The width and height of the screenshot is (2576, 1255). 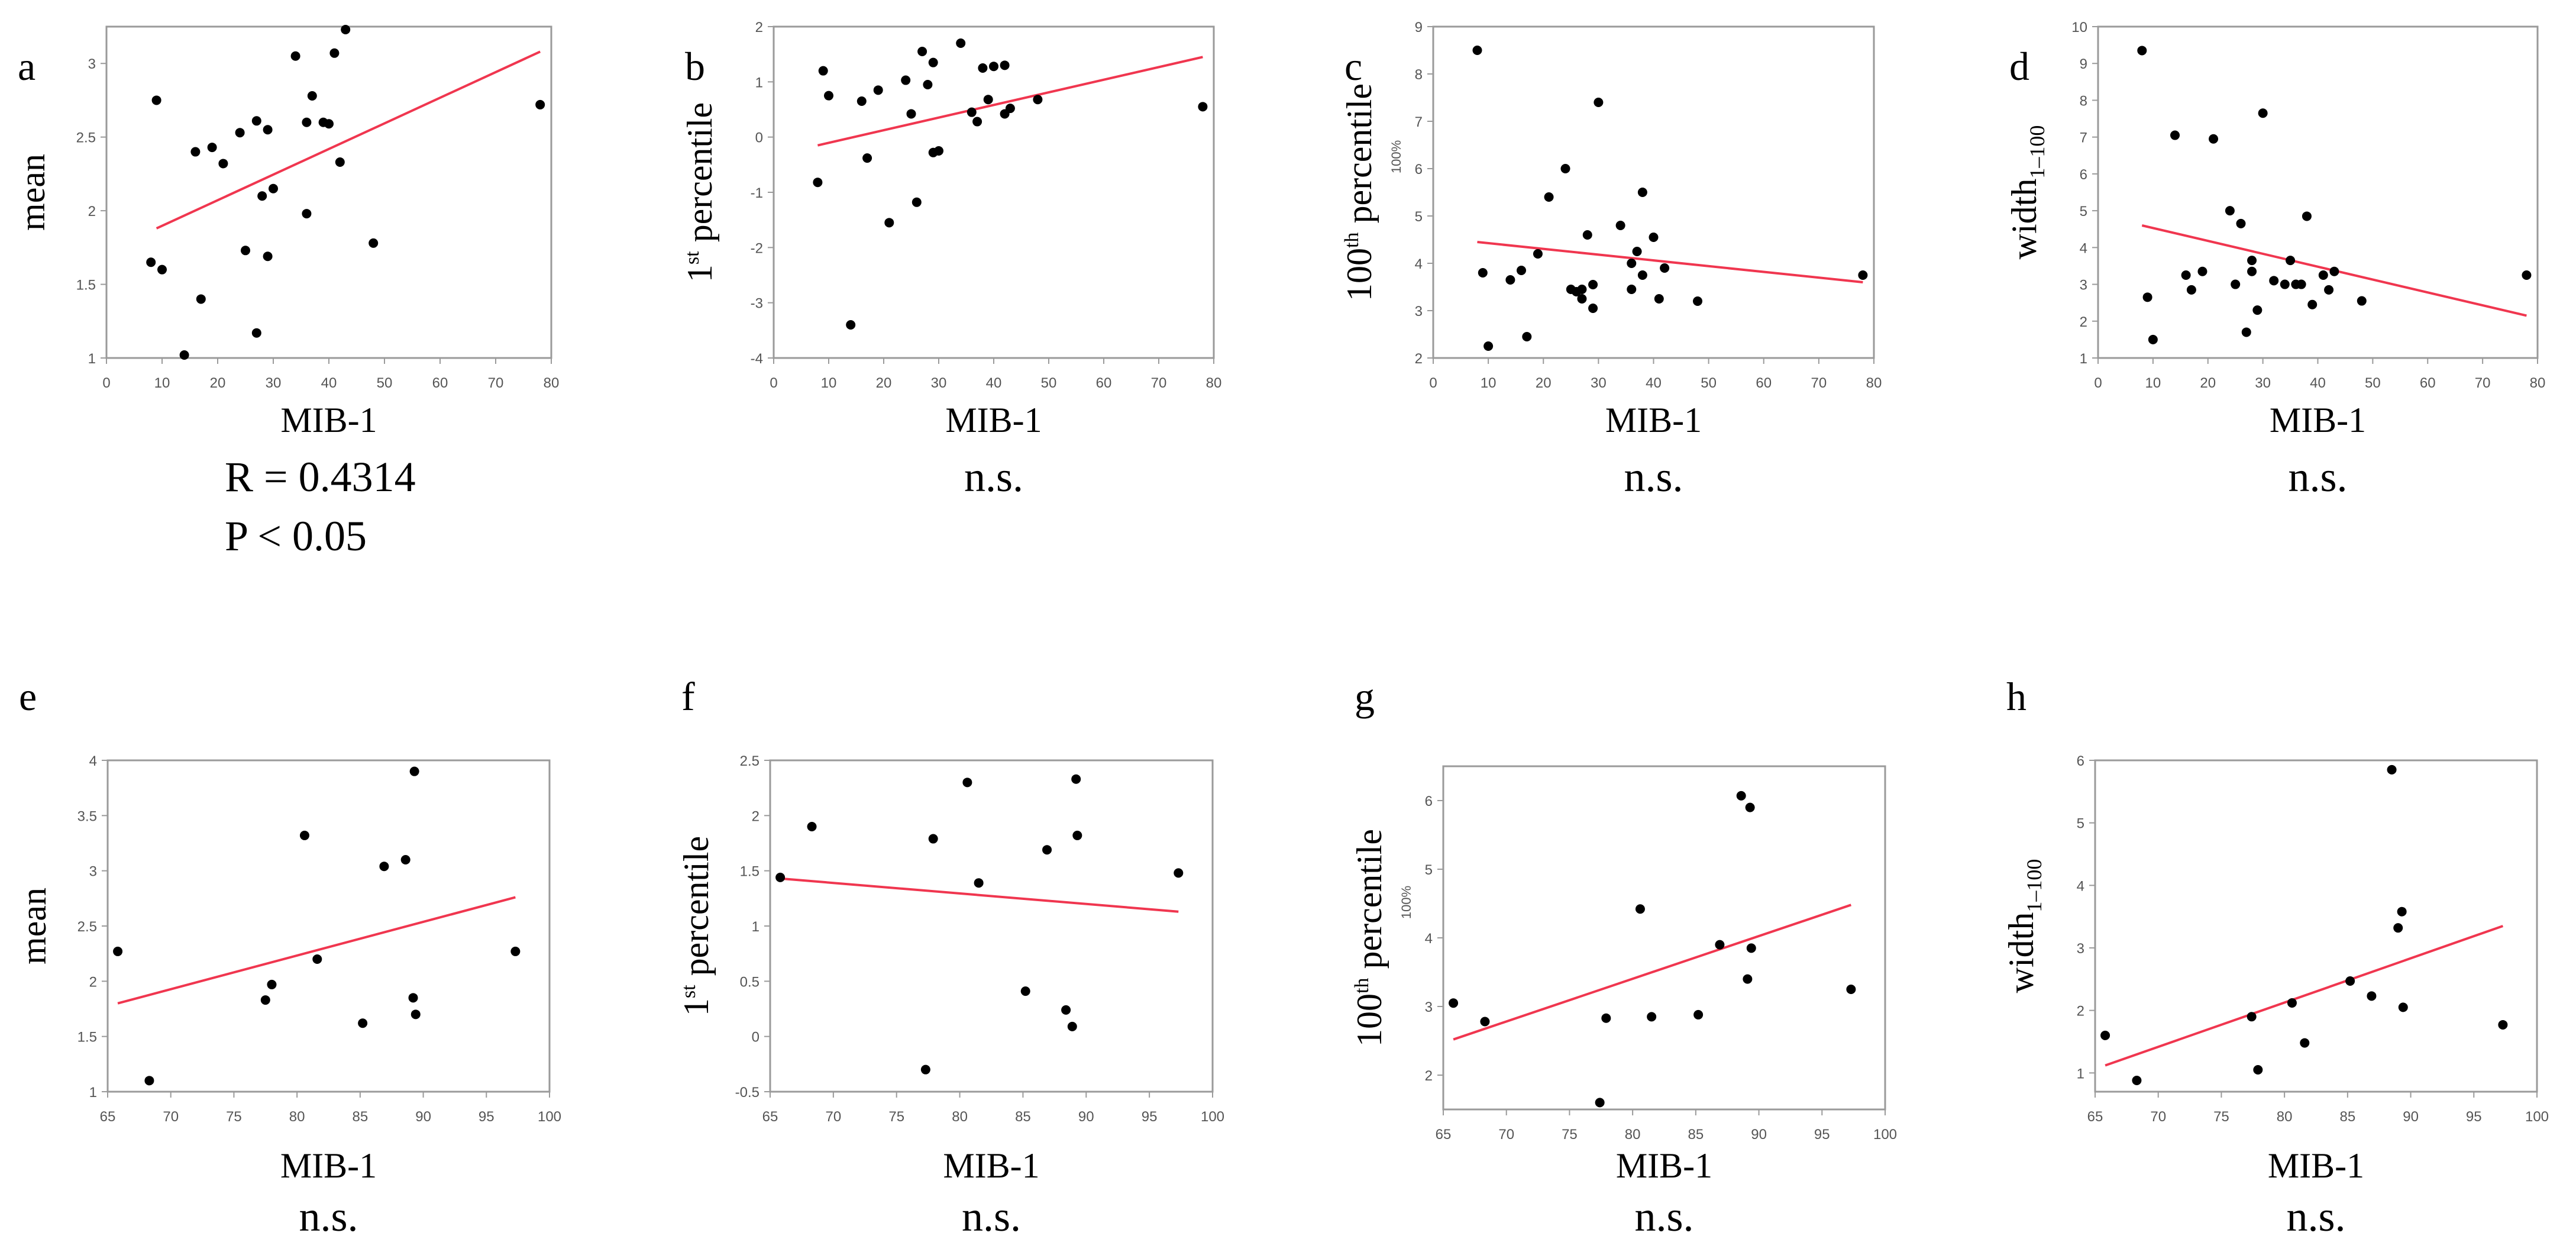 I want to click on y-tick-label: 1, so click(x=92, y=359).